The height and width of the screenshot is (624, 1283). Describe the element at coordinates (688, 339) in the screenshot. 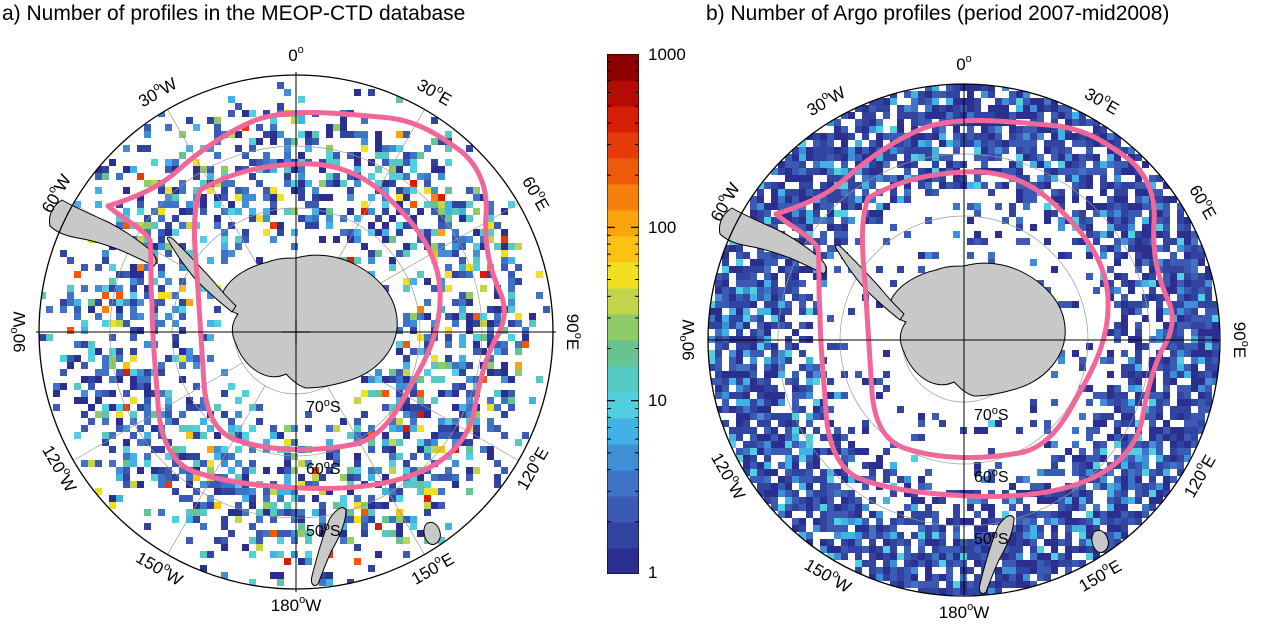

I see `panel-b-lon-label: 90oW` at that location.